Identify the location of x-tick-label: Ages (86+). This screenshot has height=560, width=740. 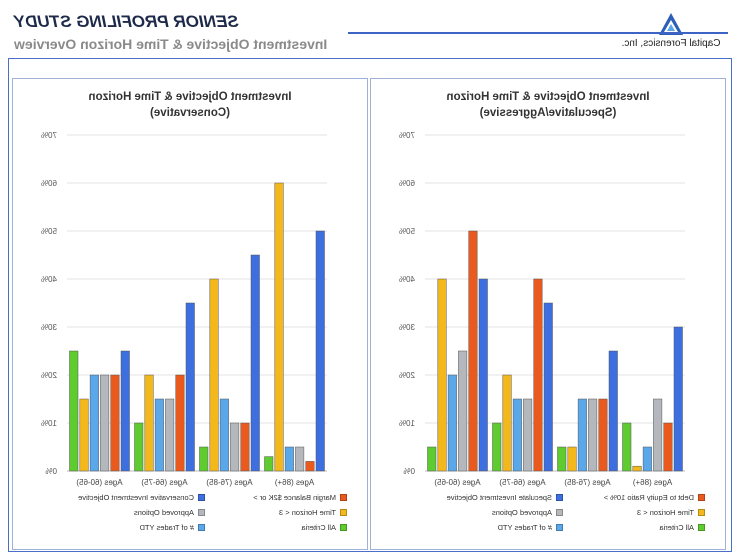
(652, 482).